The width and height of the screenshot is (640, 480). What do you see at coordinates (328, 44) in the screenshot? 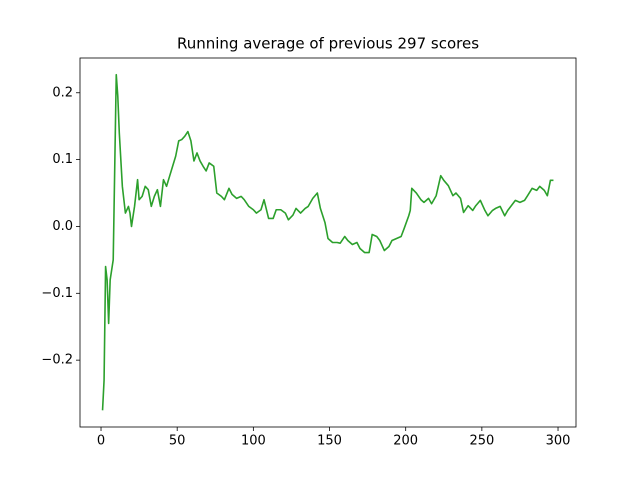
I see `chart-title: Running average of previous 297 scores` at bounding box center [328, 44].